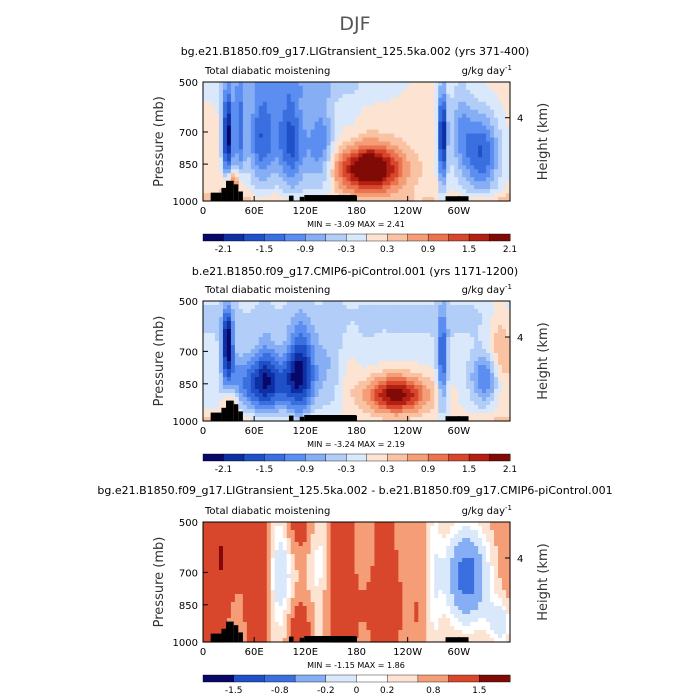 Image resolution: width=700 pixels, height=700 pixels. Describe the element at coordinates (265, 250) in the screenshot. I see `colorbar-tick-label: -1.5` at that location.